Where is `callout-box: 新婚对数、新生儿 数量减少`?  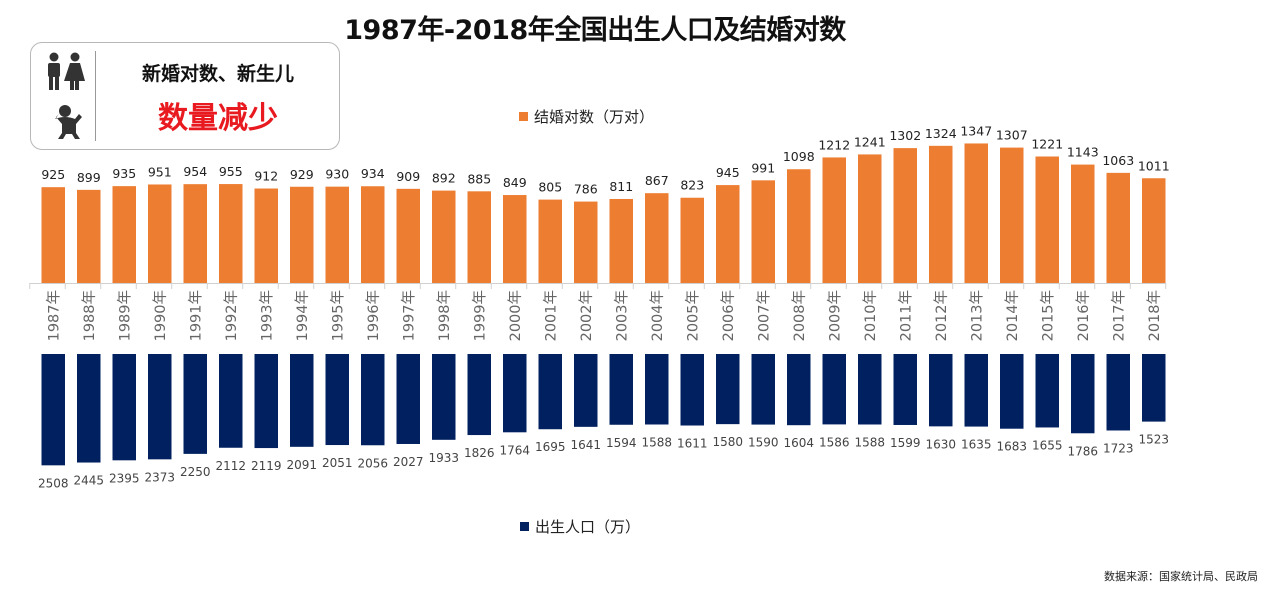 callout-box: 新婚对数、新生儿 数量减少 is located at coordinates (185, 96).